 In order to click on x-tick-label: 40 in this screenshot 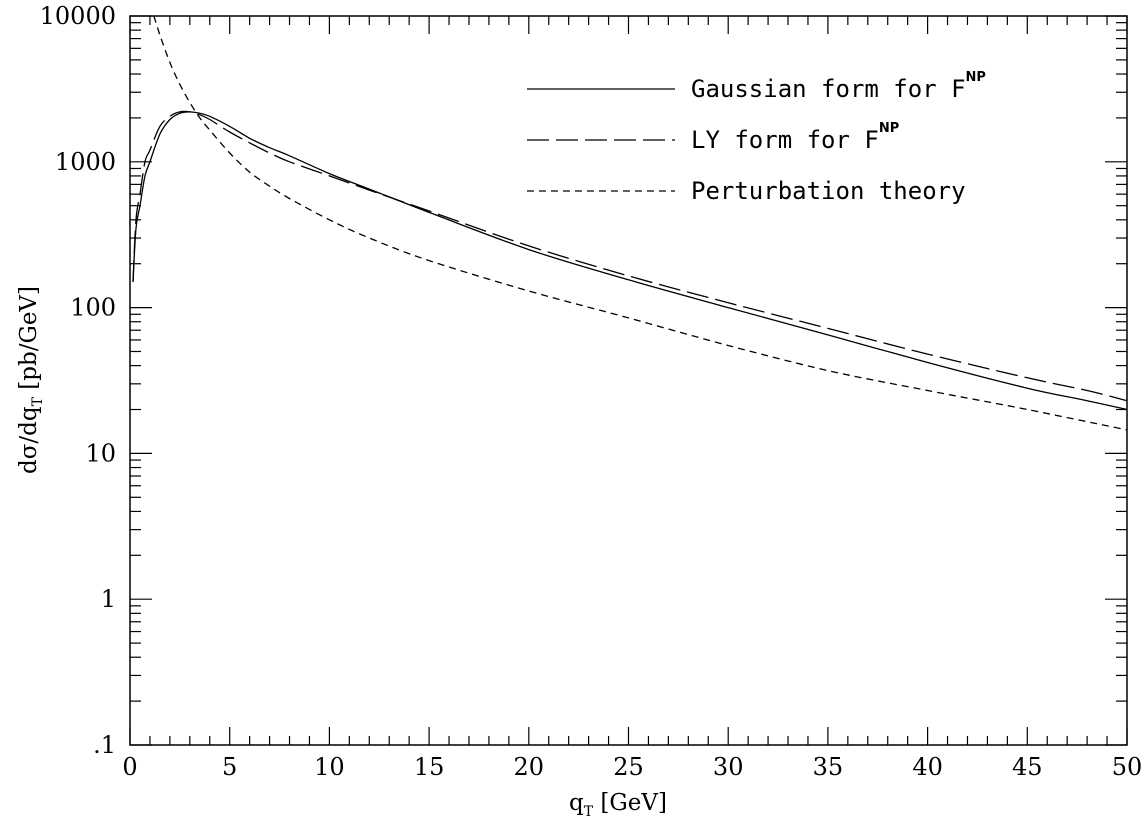, I will do `click(927, 767)`.